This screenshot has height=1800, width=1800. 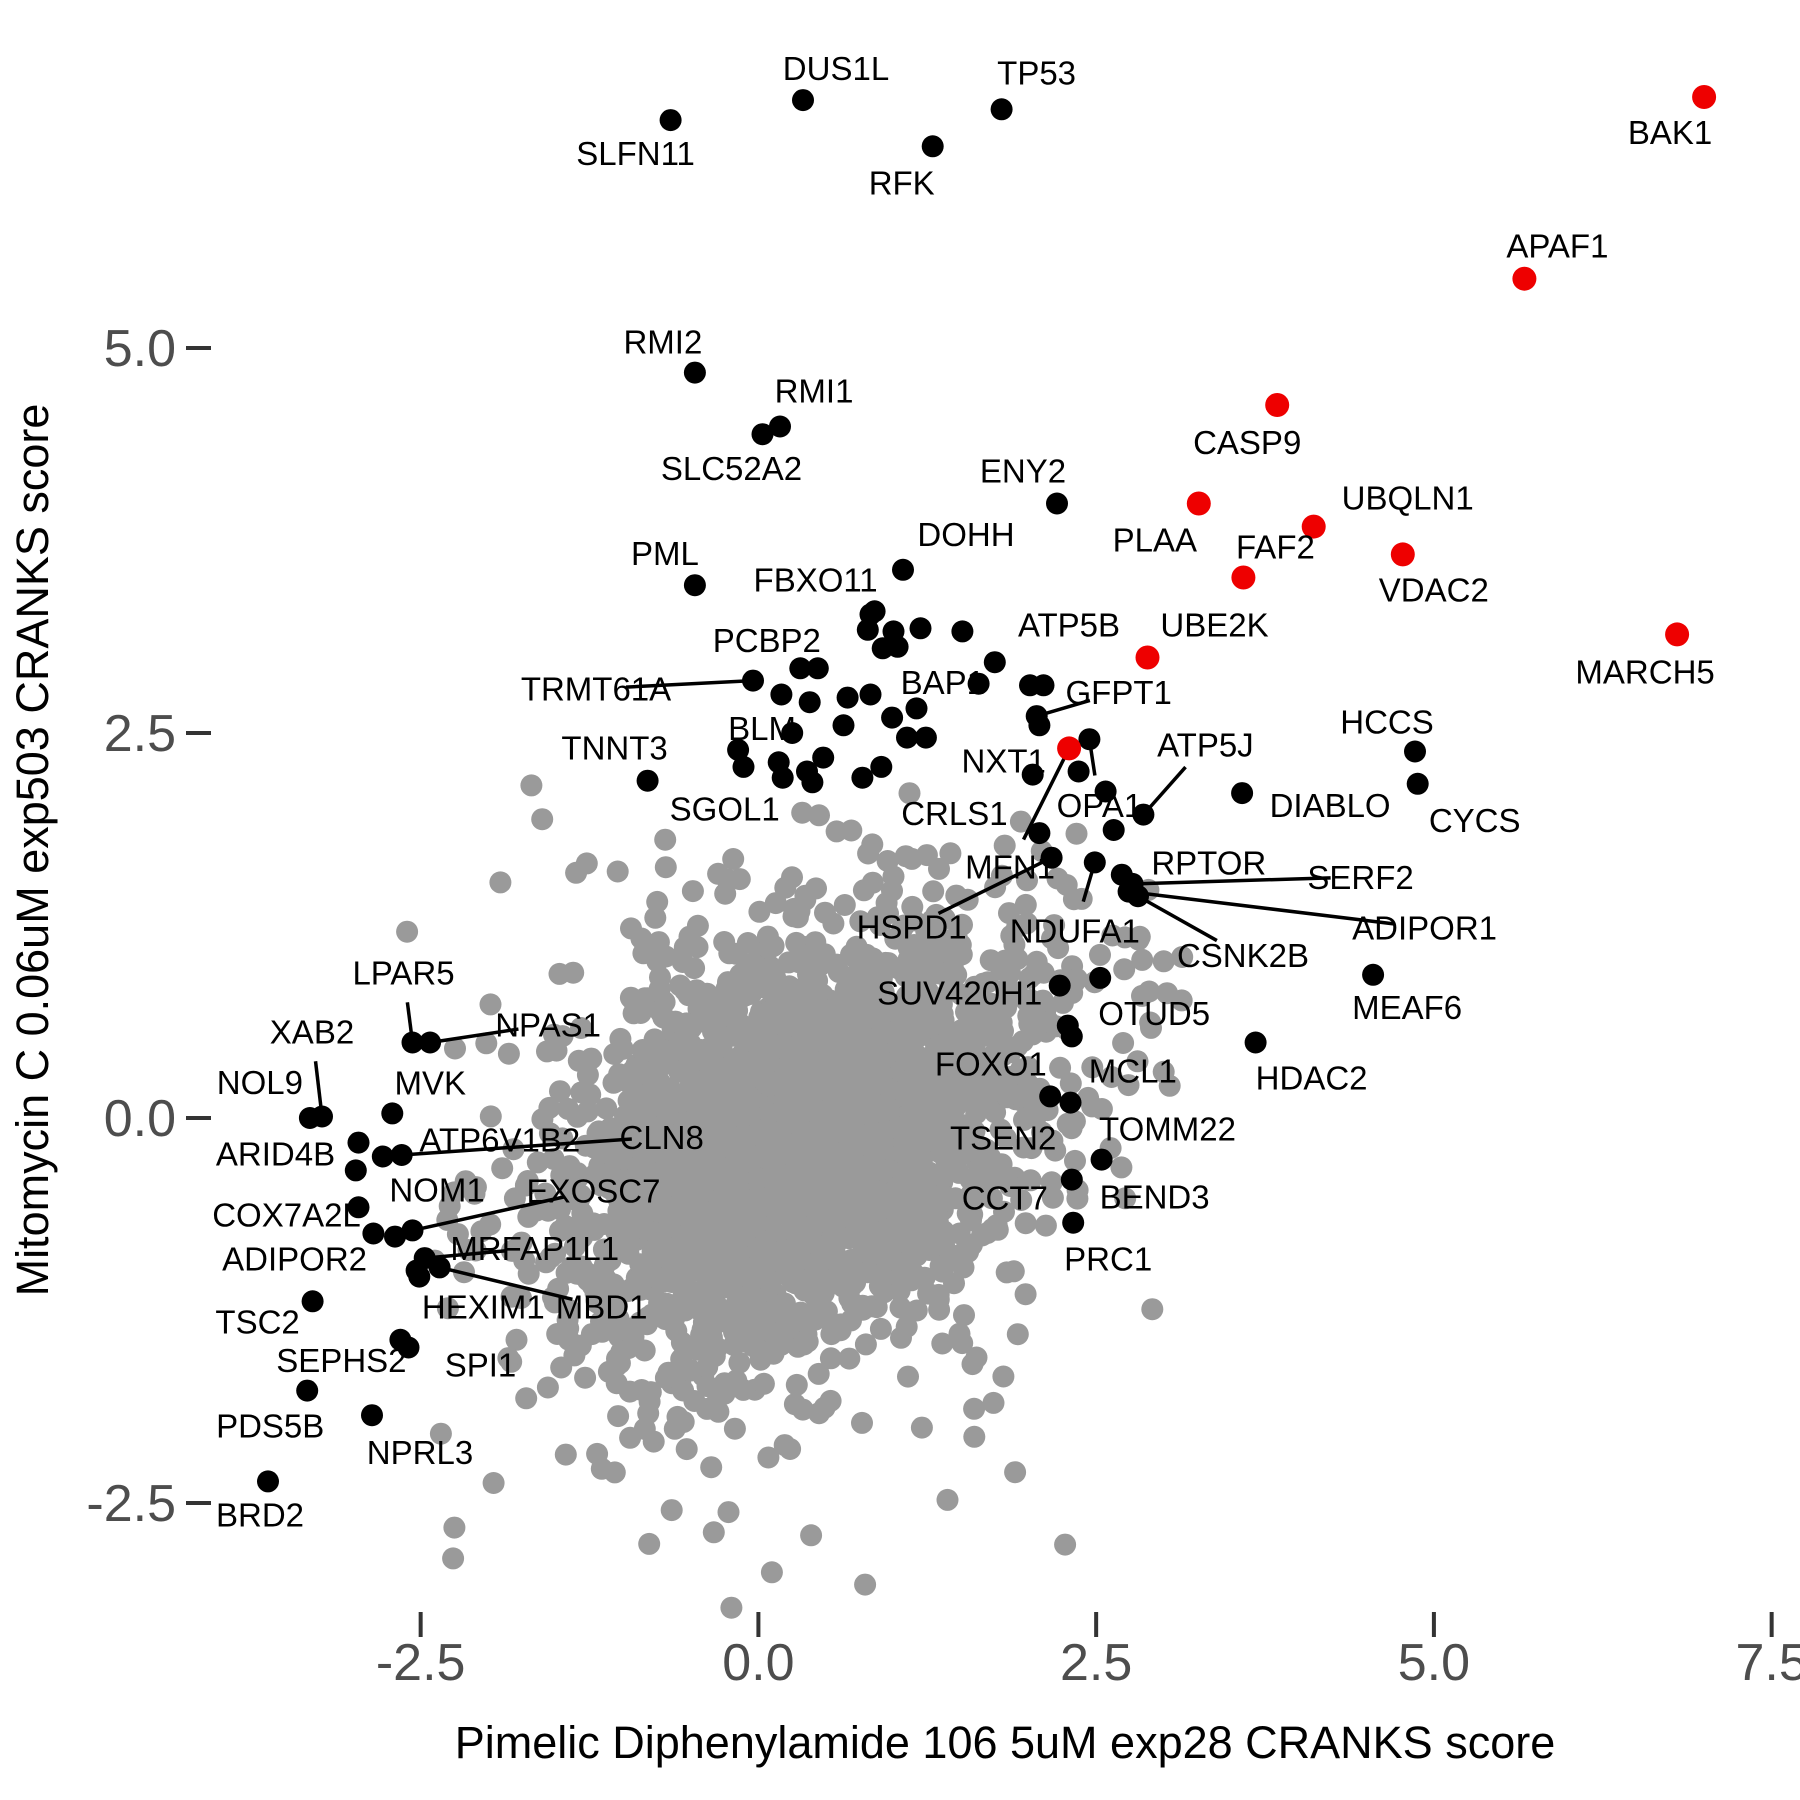 What do you see at coordinates (1133, 1070) in the screenshot?
I see `gene-label-MCL1: MCL1` at bounding box center [1133, 1070].